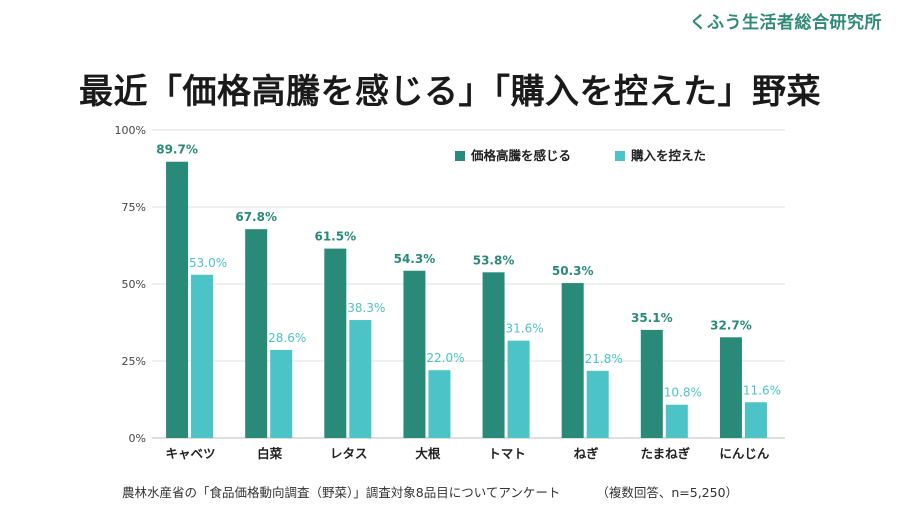  What do you see at coordinates (191, 453) in the screenshot?
I see `x-tick-label: キャベツ` at bounding box center [191, 453].